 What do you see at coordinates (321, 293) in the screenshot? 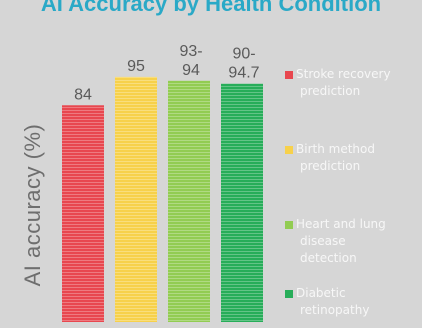
I see `legend-label-line: Diabetic` at bounding box center [321, 293].